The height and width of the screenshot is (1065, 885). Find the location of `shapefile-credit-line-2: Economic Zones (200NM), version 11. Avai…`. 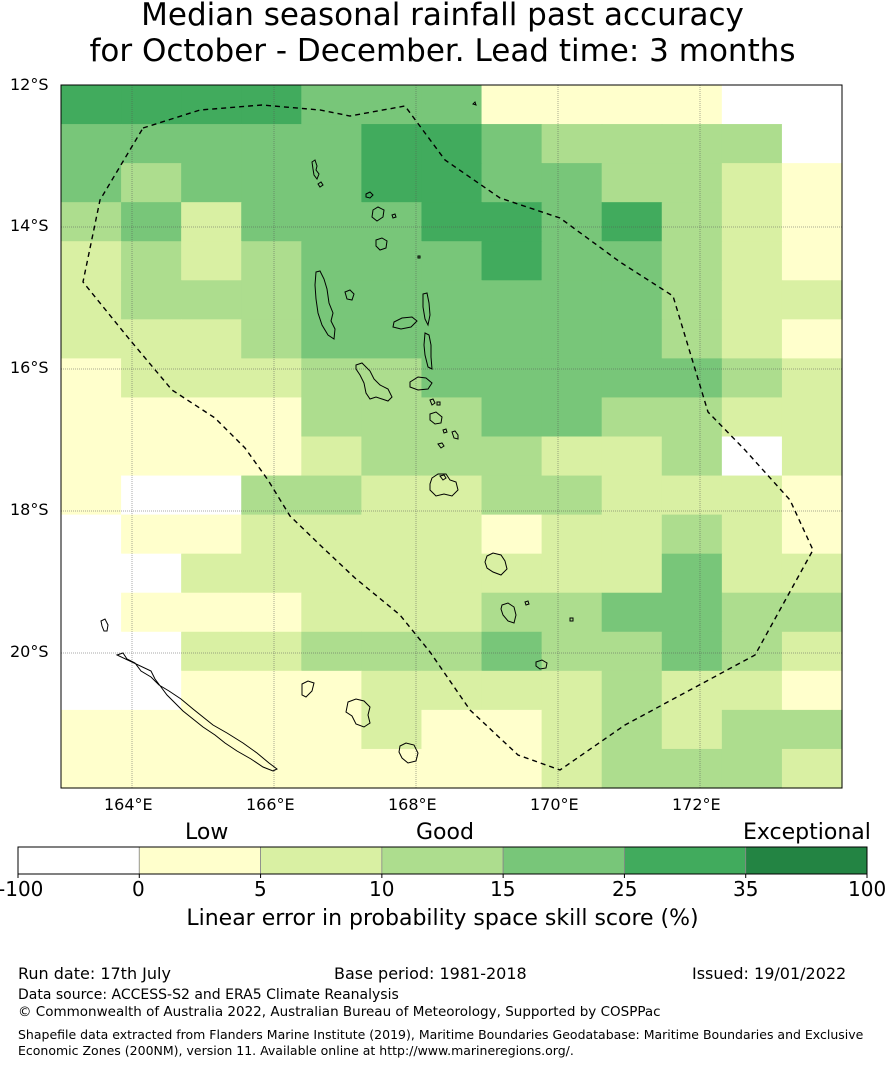

shapefile-credit-line-2: Economic Zones (200NM), version 11. Avai… is located at coordinates (296, 1050).